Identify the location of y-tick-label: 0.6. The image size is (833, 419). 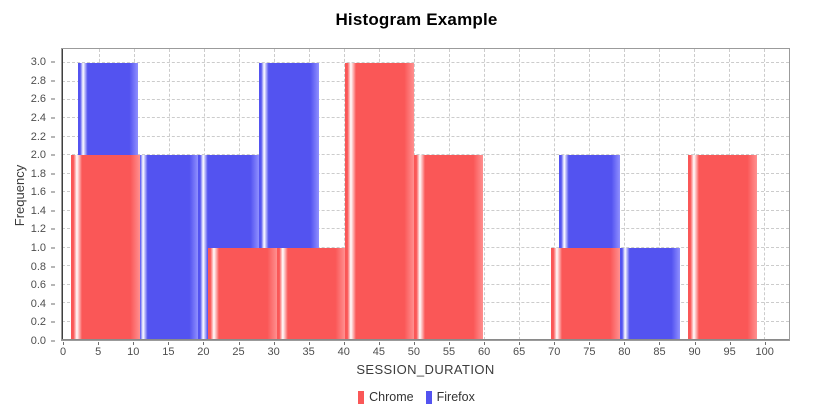
(38, 285).